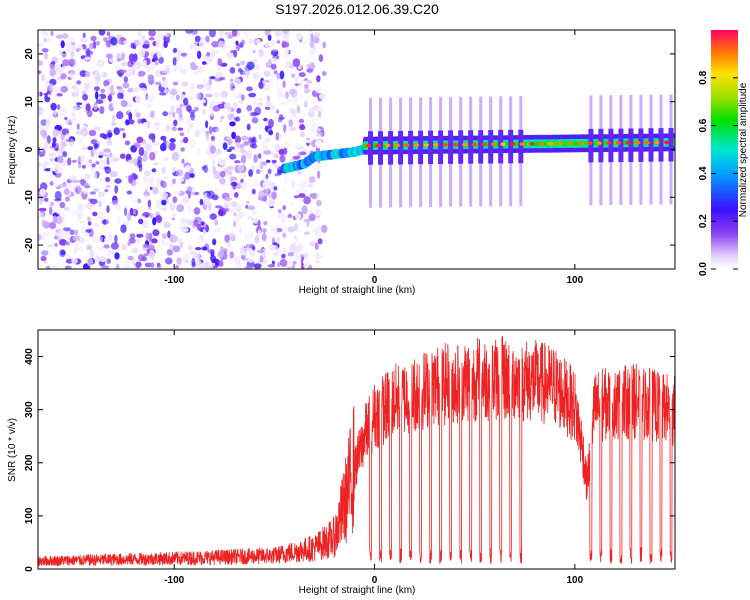  Describe the element at coordinates (718, 173) in the screenshot. I see `colorbar-ticks: 0.0 0.2 0.4 0.6 0.8` at that location.